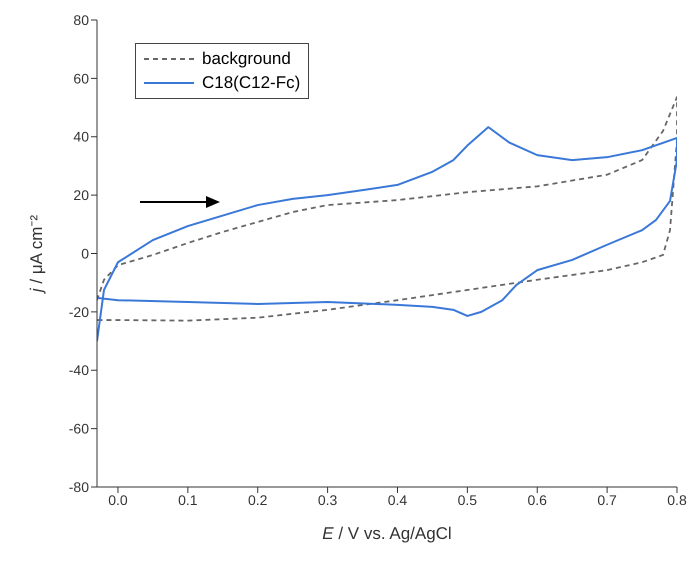 Image resolution: width=693 pixels, height=567 pixels. What do you see at coordinates (258, 500) in the screenshot?
I see `x-tick-label: 0.2` at bounding box center [258, 500].